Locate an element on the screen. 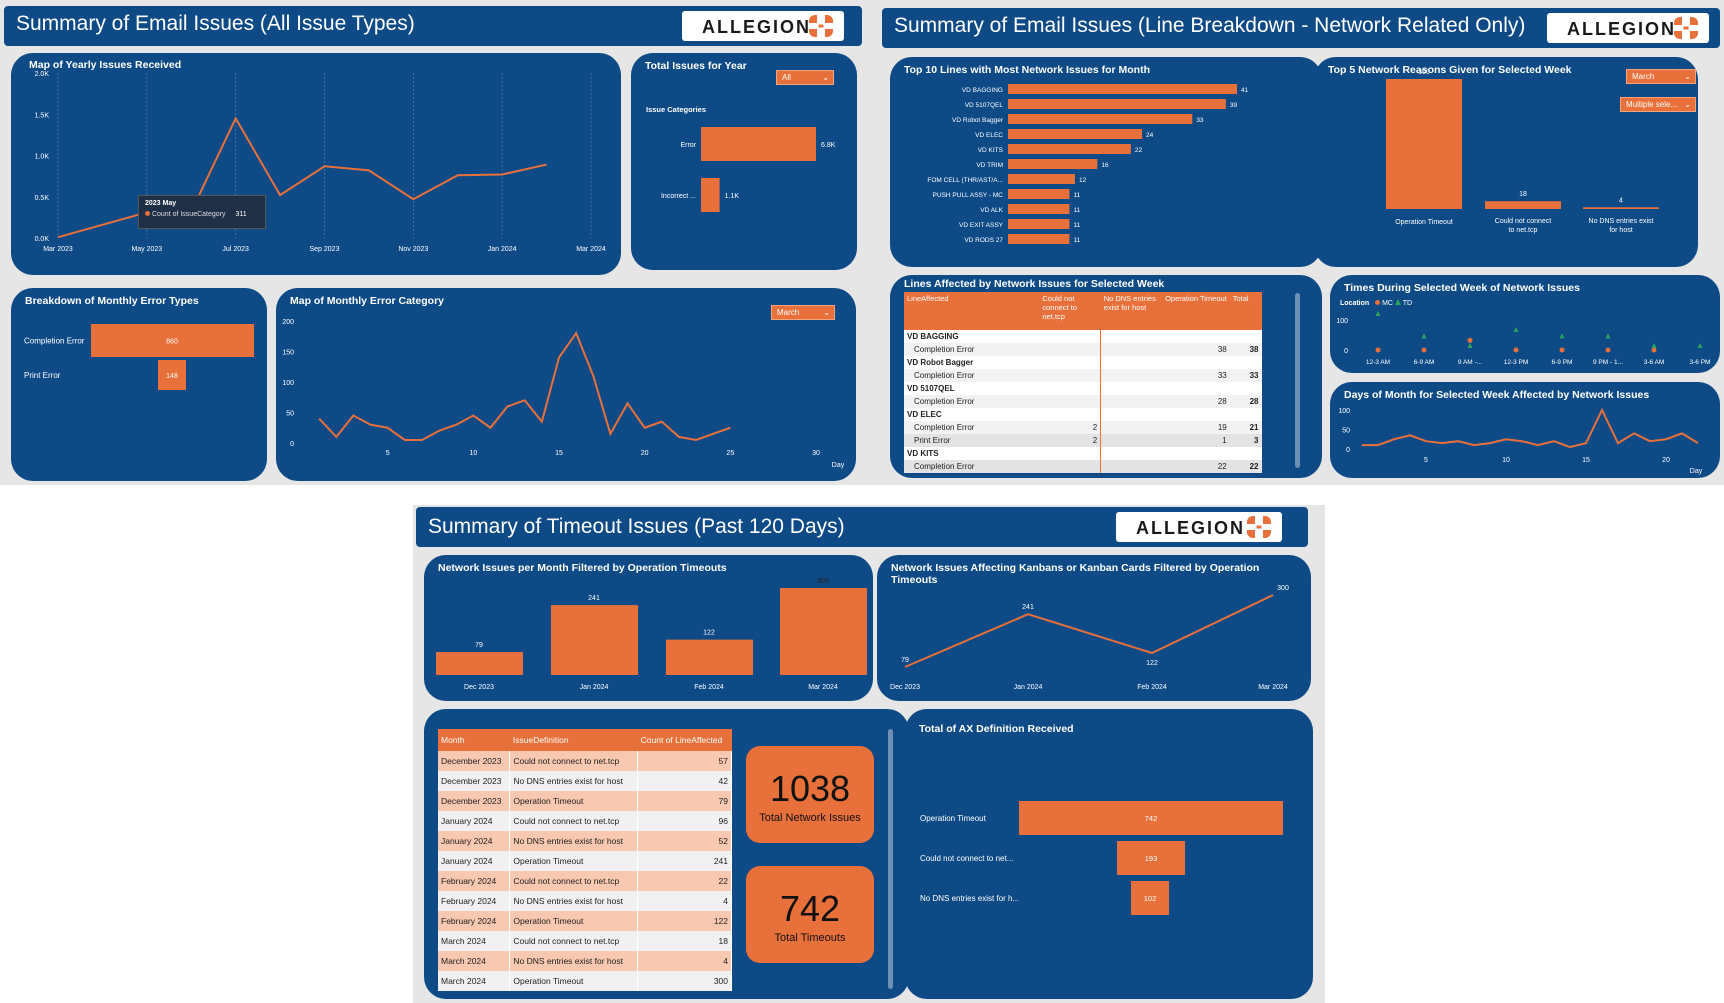 This screenshot has width=1724, height=1003. month-value-label: 241 is located at coordinates (594, 598).